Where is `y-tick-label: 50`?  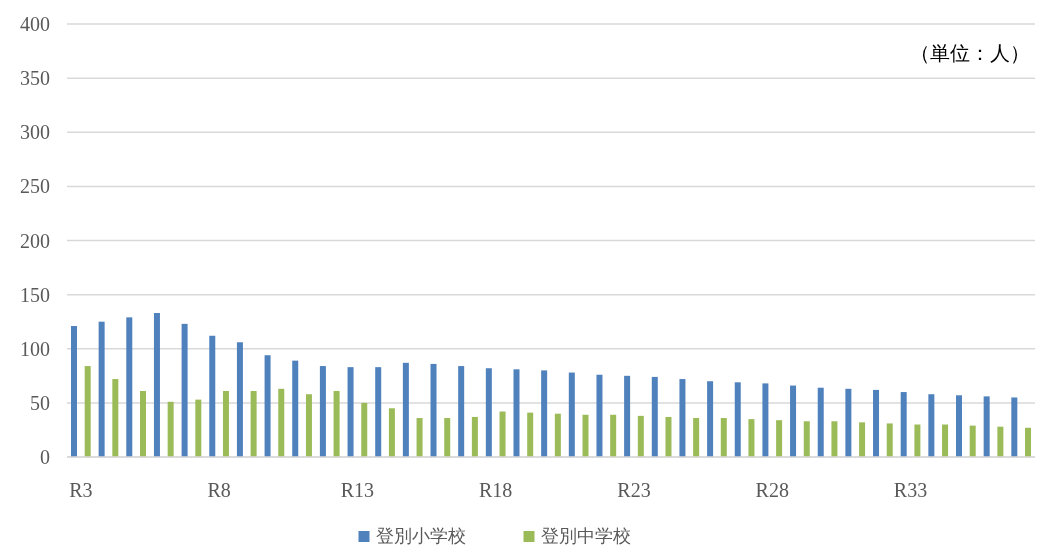
y-tick-label: 50 is located at coordinates (40, 402).